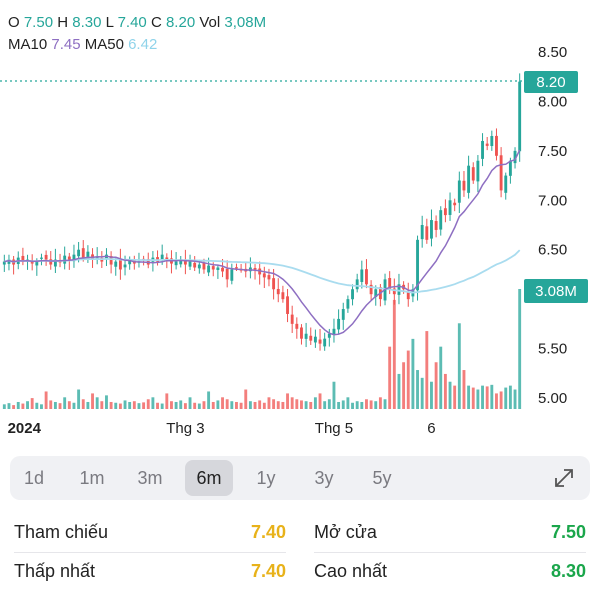 The image size is (600, 600). What do you see at coordinates (92, 478) in the screenshot?
I see `period-1m-button: 1m` at bounding box center [92, 478].